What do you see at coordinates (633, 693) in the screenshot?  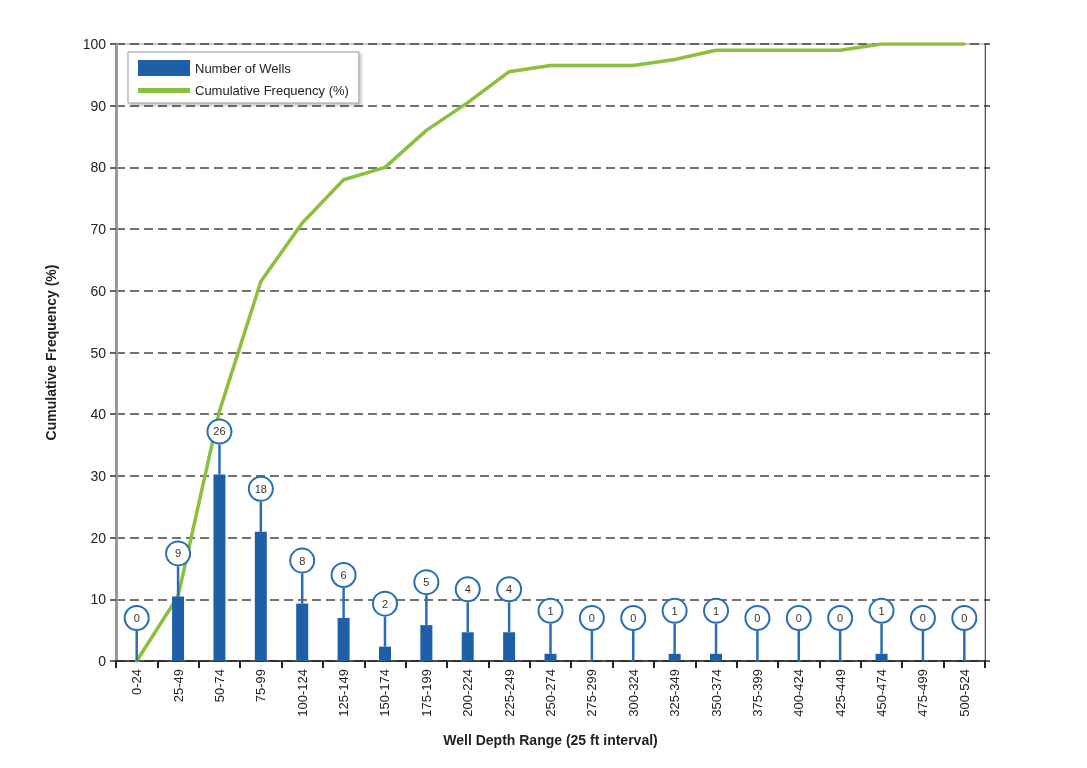 I see `x-tick-label: 300-324` at bounding box center [633, 693].